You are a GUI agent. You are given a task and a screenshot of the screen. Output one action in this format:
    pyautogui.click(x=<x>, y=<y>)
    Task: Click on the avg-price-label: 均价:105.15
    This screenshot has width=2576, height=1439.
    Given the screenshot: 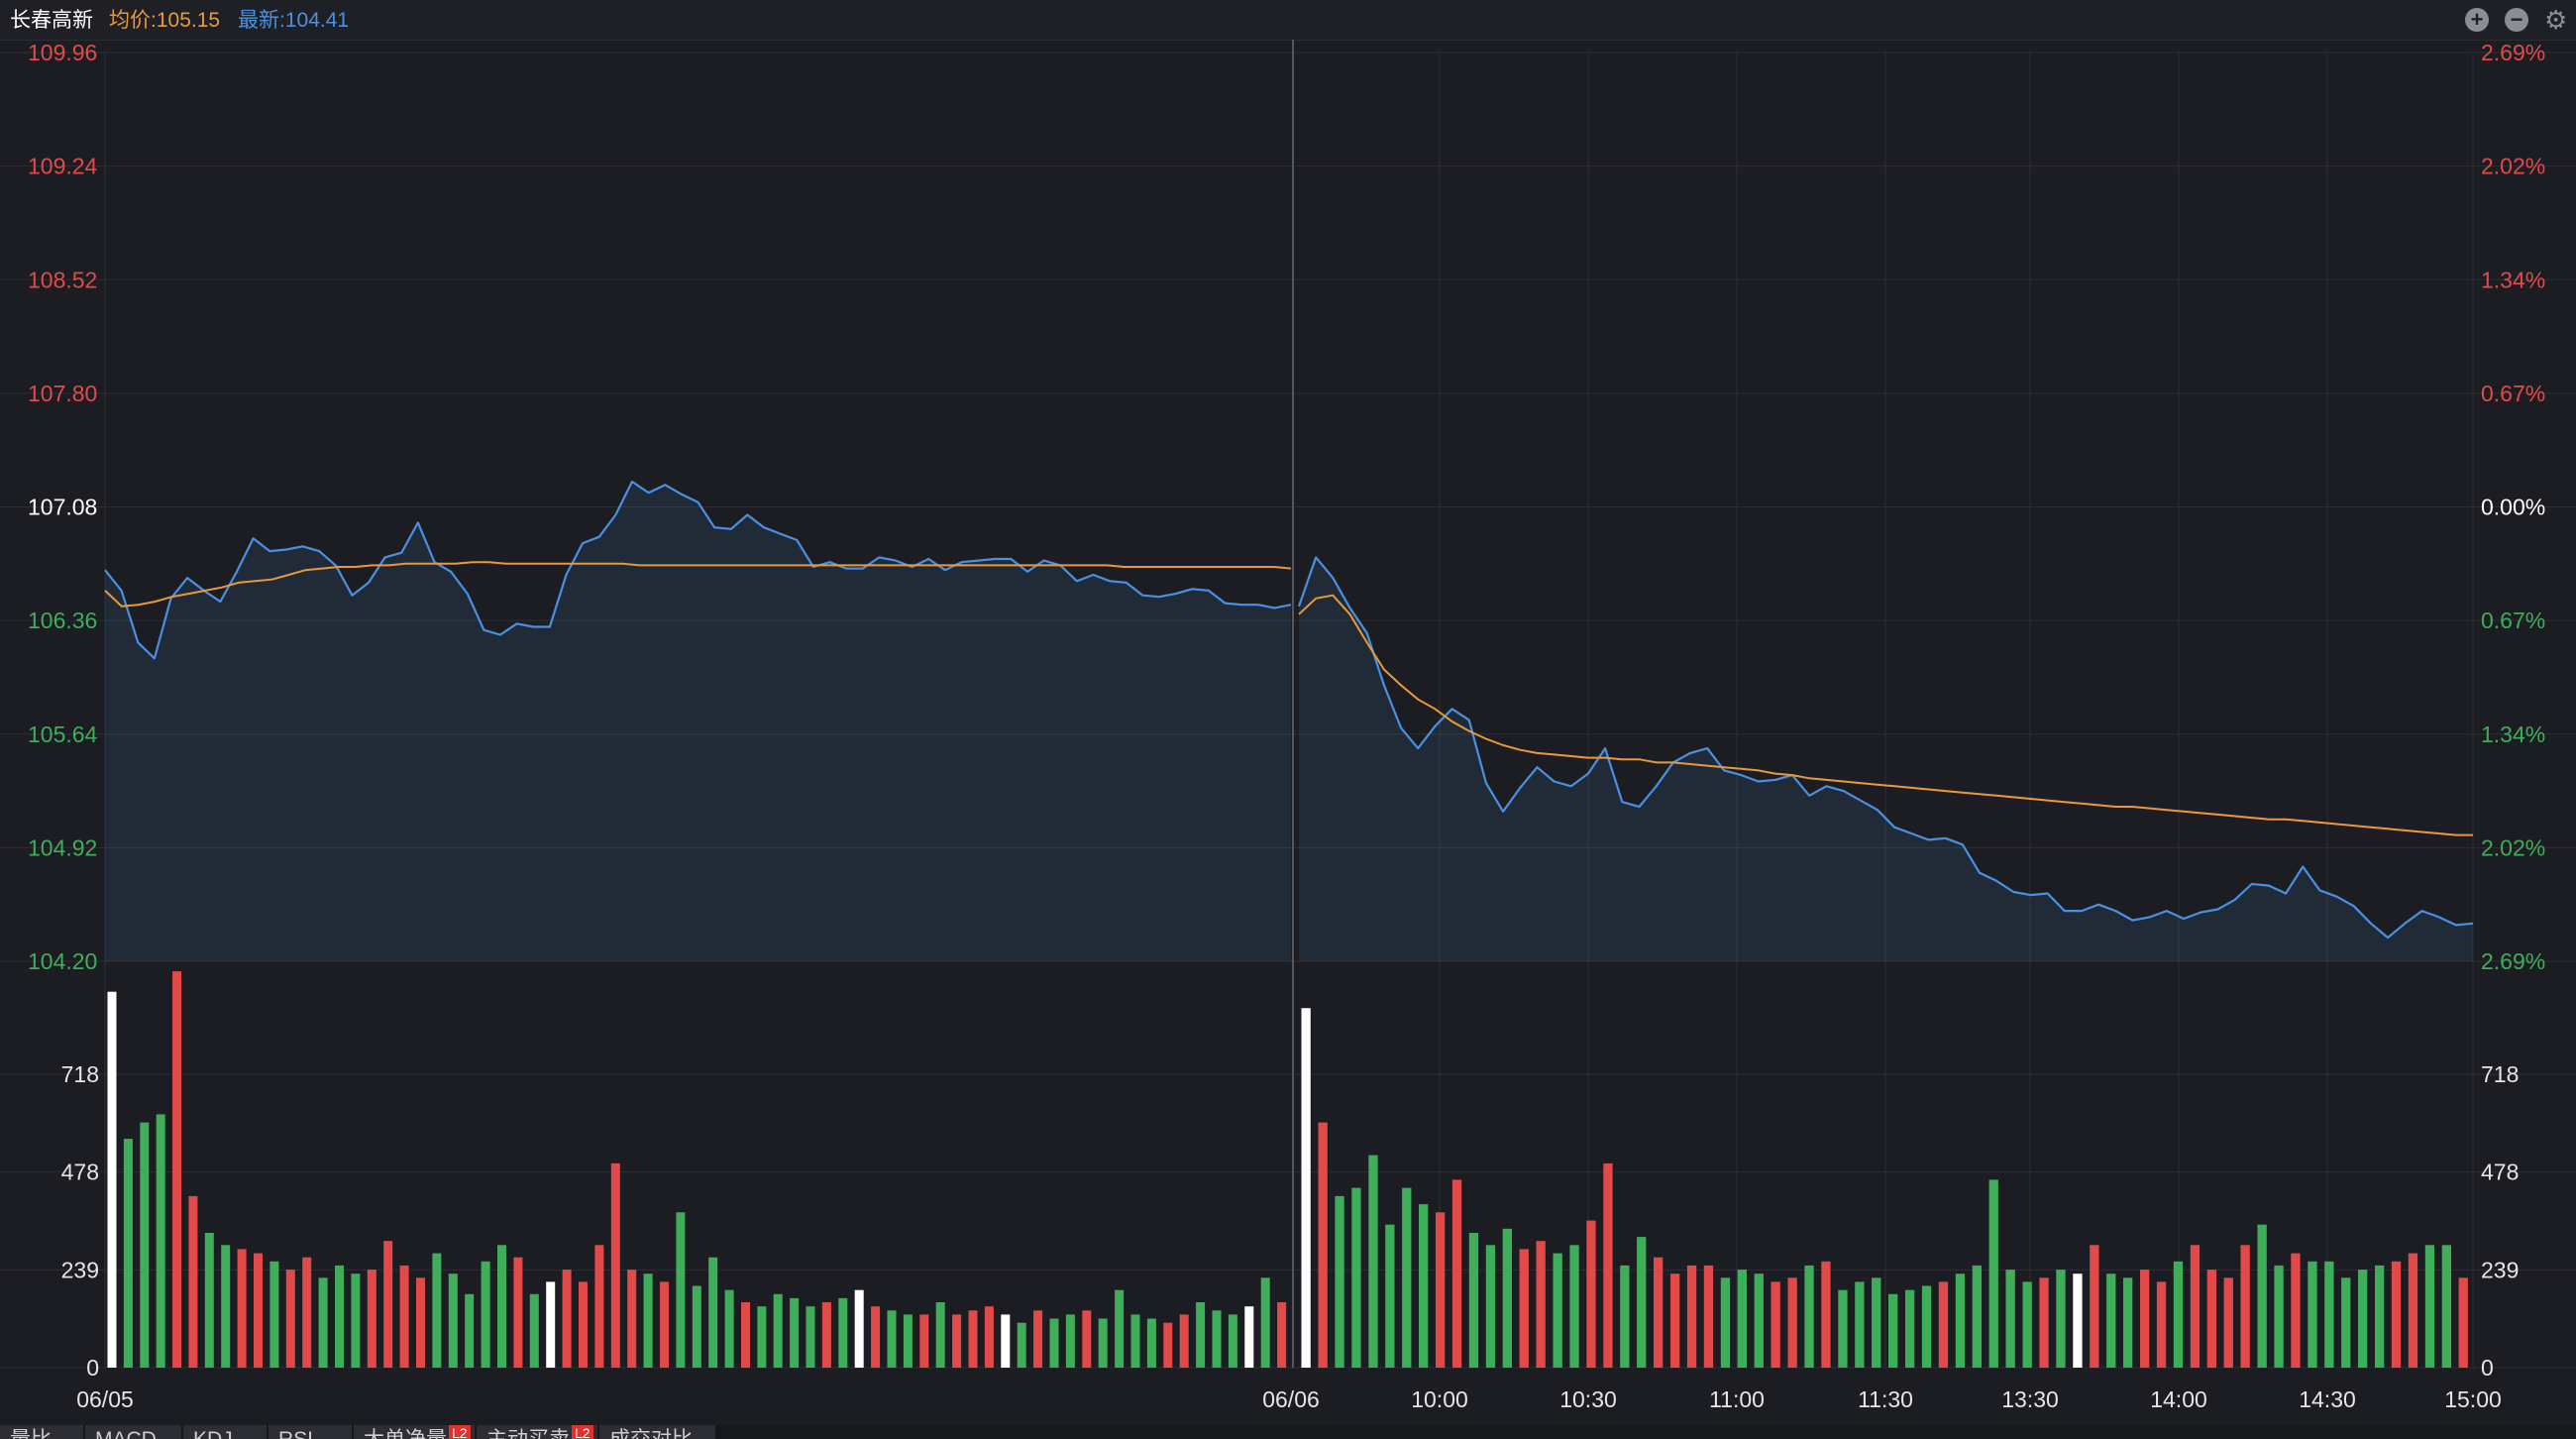 What is the action you would take?
    pyautogui.click(x=165, y=20)
    